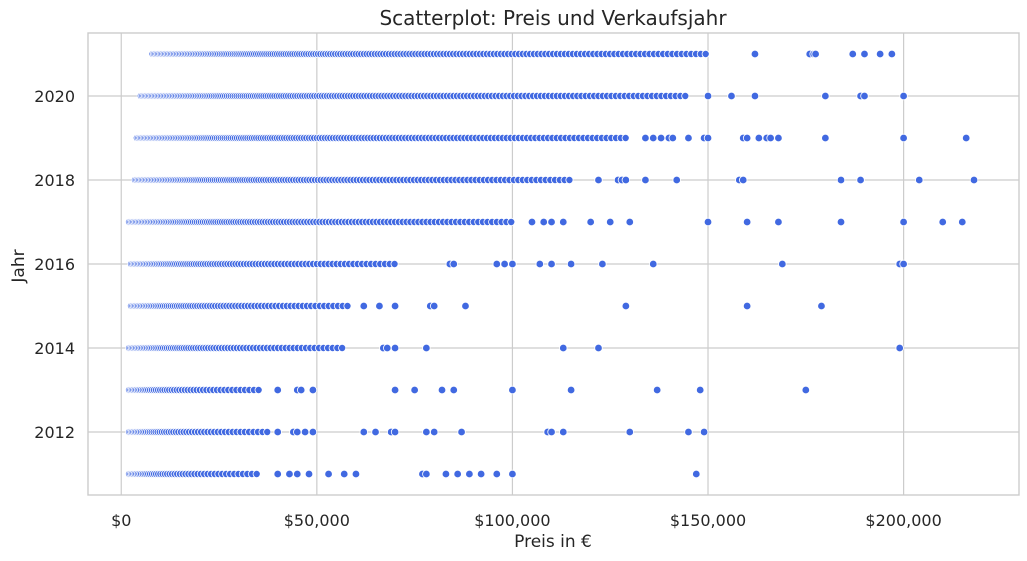  I want to click on y-axis-label: Jahr, so click(19, 266).